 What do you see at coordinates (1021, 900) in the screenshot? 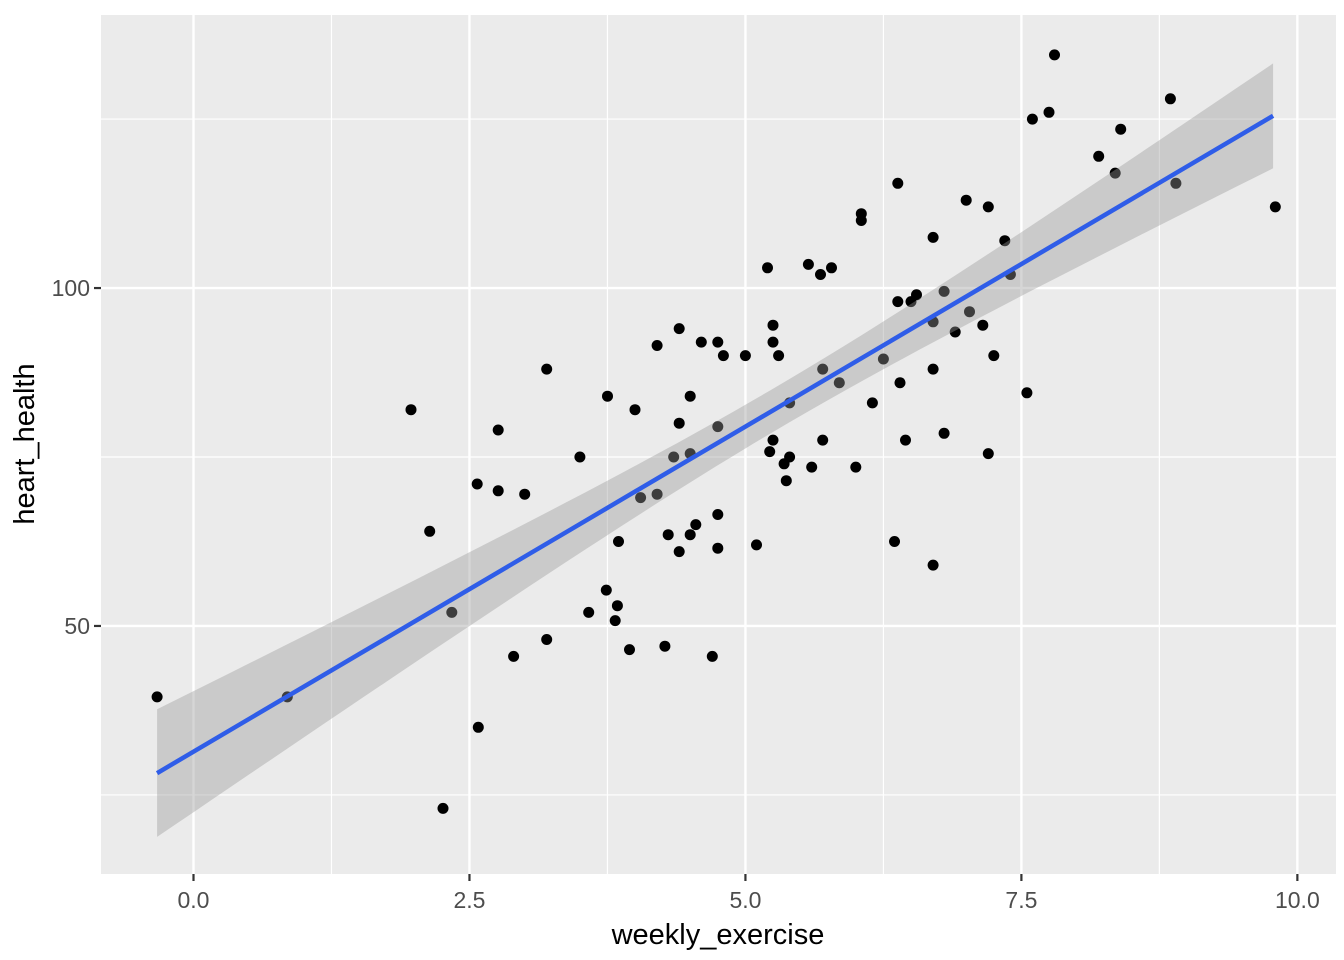
I see `x-tick-label: 7.5` at bounding box center [1021, 900].